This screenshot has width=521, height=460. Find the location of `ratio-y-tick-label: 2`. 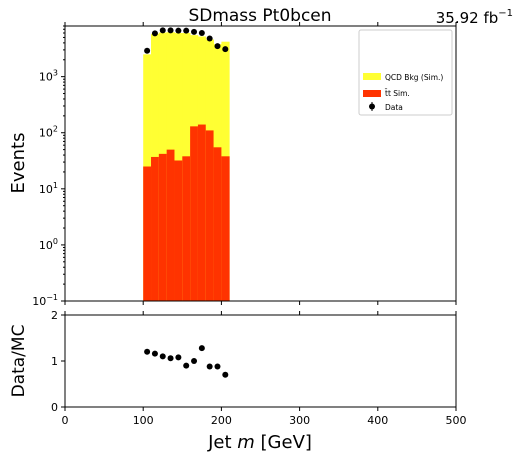

ratio-y-tick-label: 2 is located at coordinates (54, 315).